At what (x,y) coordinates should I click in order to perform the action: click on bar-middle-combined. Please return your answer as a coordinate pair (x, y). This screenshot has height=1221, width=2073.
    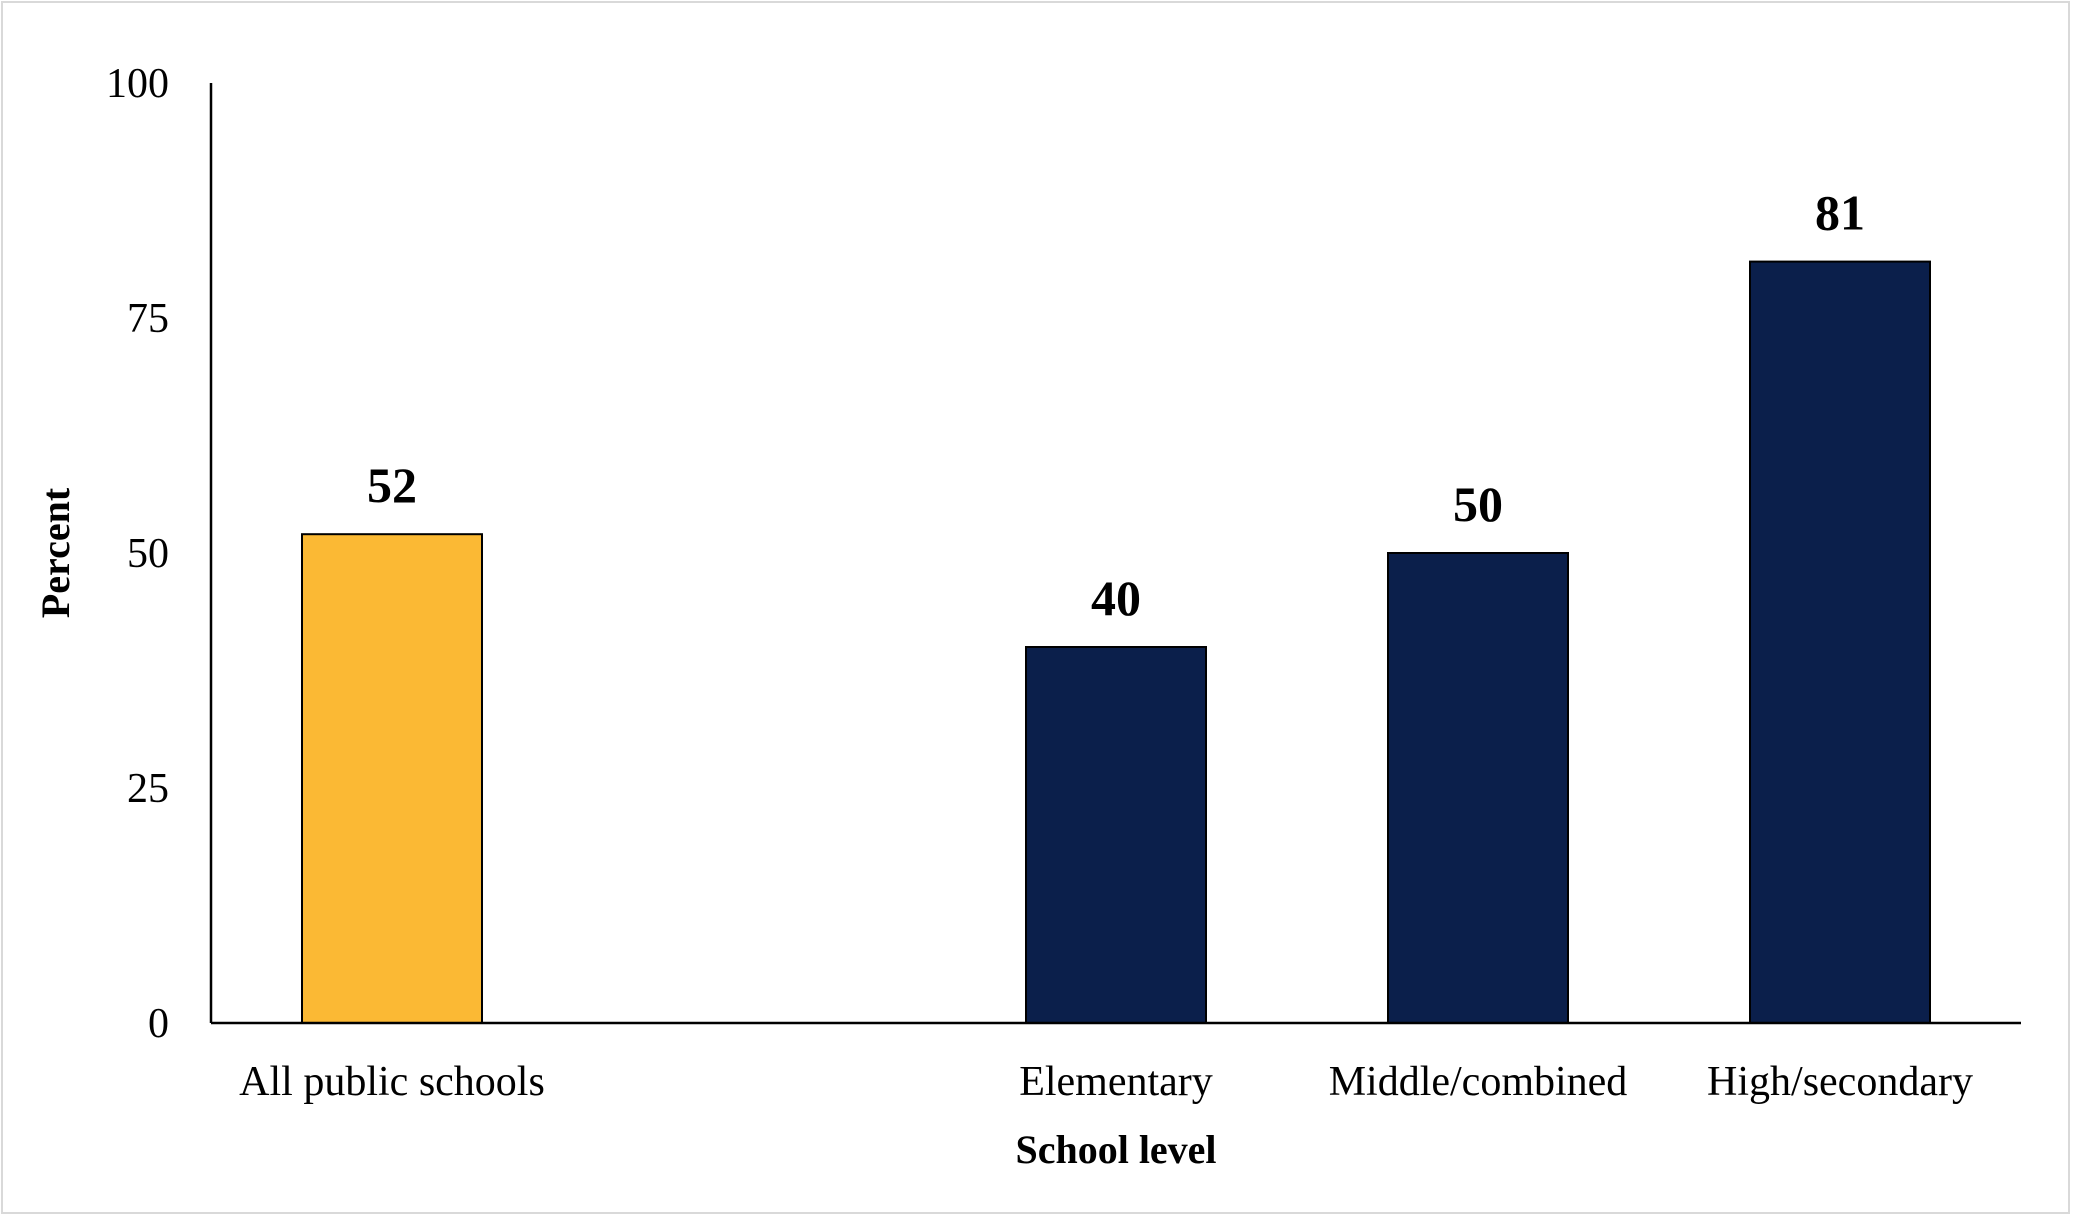
    Looking at the image, I should click on (1478, 788).